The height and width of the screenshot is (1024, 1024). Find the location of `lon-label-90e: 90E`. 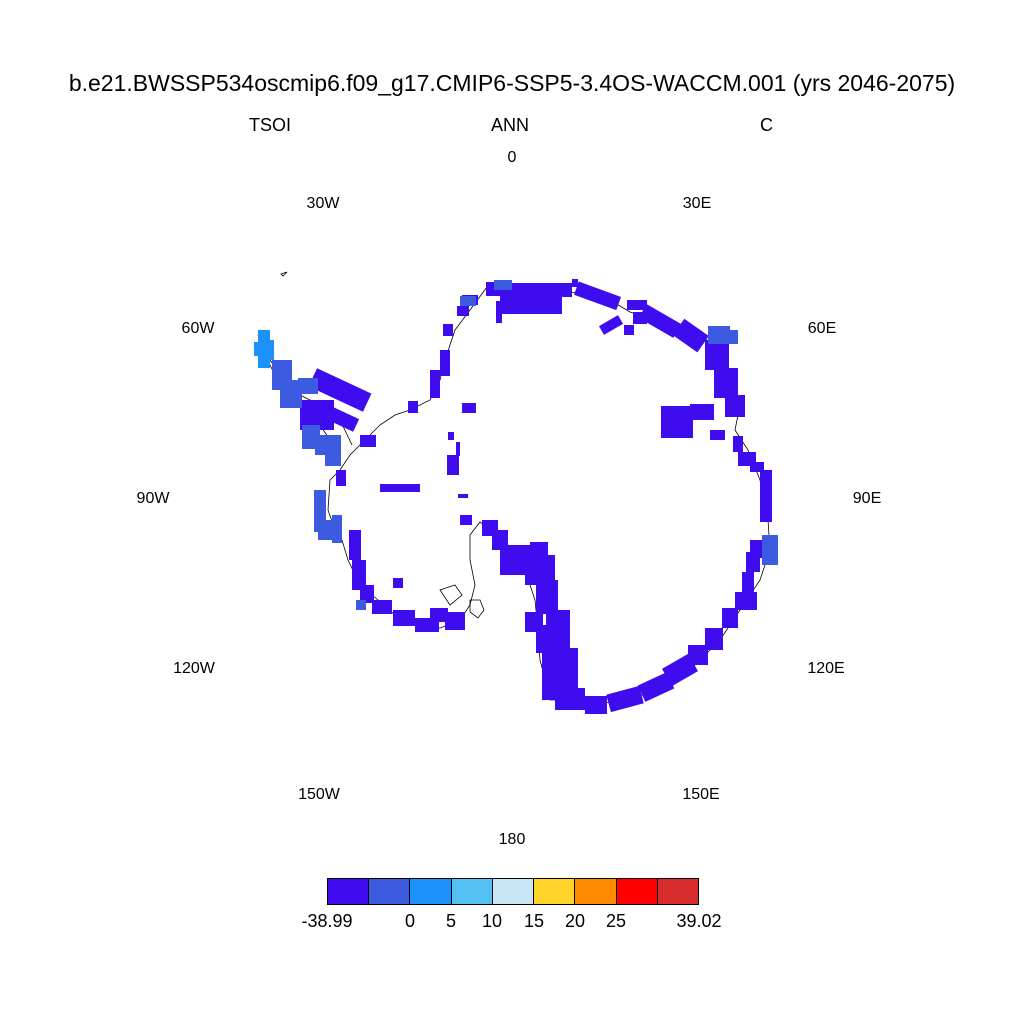

lon-label-90e: 90E is located at coordinates (867, 498).